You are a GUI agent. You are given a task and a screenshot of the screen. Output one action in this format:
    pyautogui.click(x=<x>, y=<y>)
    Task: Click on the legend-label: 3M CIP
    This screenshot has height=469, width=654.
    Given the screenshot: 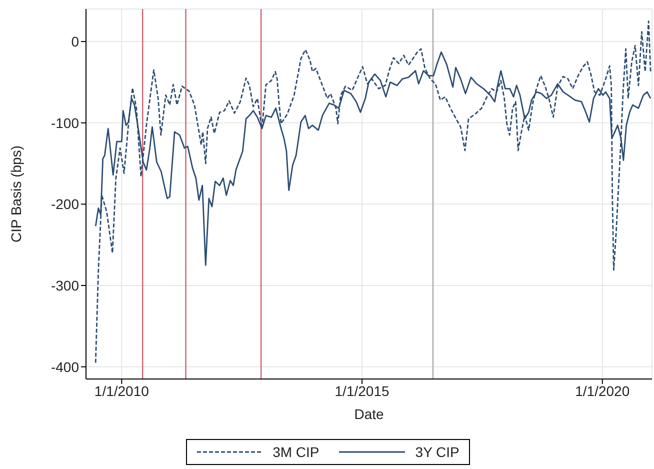 What is the action you would take?
    pyautogui.click(x=296, y=452)
    